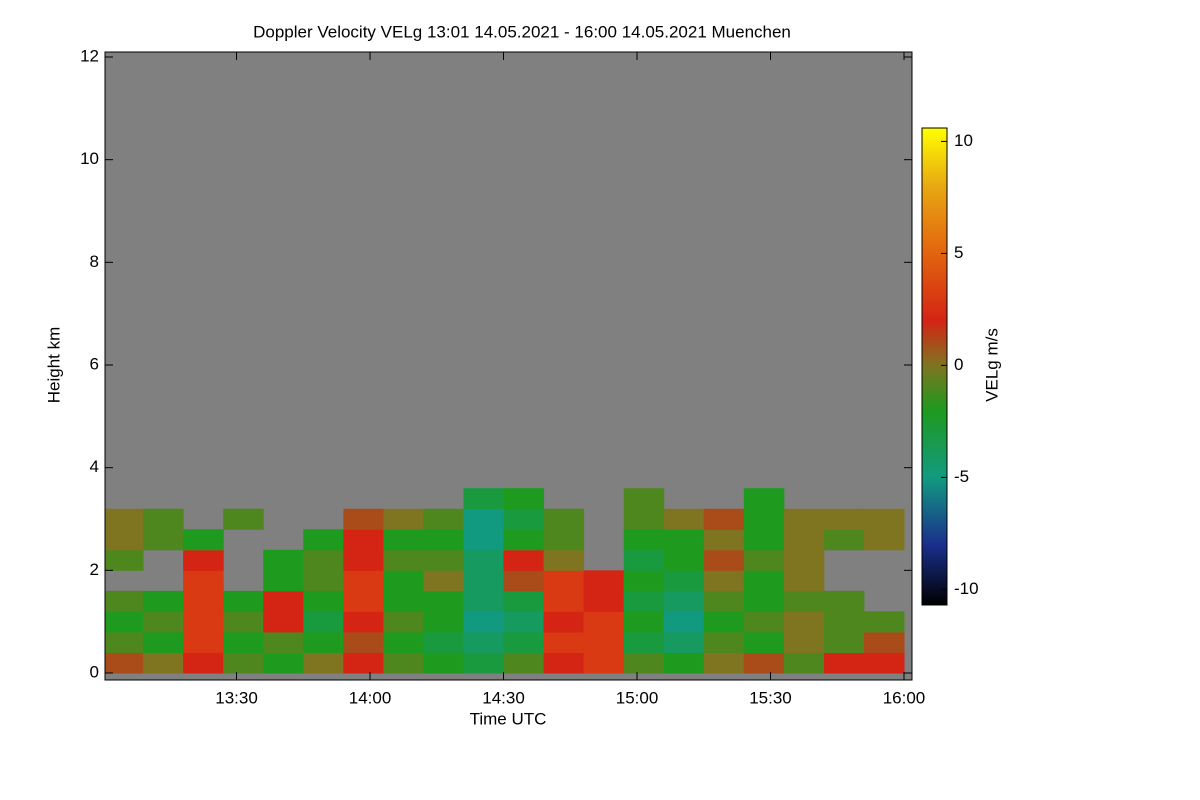  What do you see at coordinates (236, 697) in the screenshot?
I see `x-tick-label: 13:30` at bounding box center [236, 697].